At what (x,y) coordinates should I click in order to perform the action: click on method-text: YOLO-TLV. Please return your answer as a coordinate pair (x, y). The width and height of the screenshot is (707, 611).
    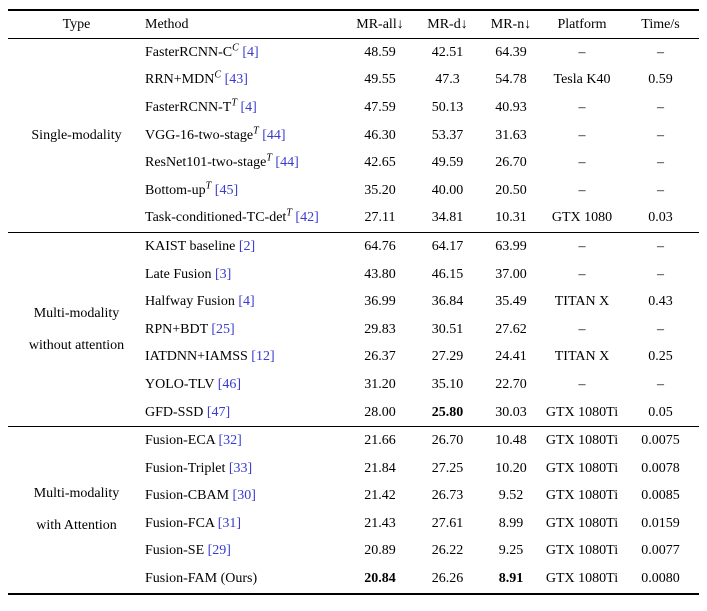
    Looking at the image, I should click on (180, 384).